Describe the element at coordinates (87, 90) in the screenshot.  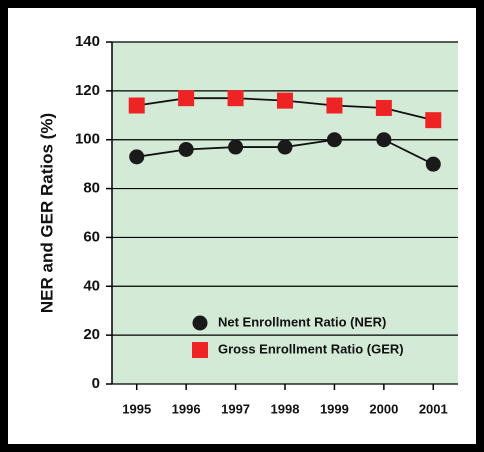
I see `y-tick-label: 120` at that location.